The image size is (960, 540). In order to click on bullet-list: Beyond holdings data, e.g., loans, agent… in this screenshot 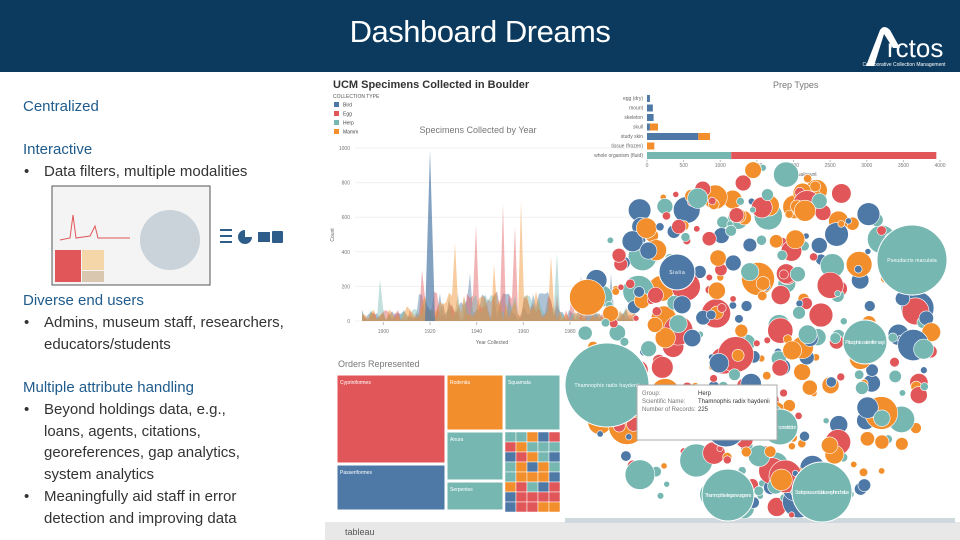, I will do `click(145, 464)`.